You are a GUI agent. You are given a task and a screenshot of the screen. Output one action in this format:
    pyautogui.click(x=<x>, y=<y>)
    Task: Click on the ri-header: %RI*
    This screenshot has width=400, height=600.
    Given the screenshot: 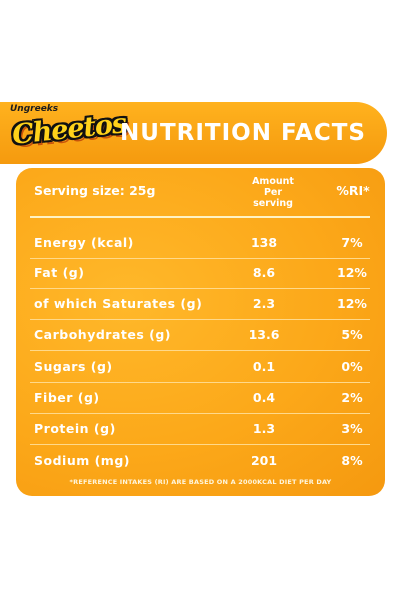 What is the action you would take?
    pyautogui.click(x=353, y=190)
    